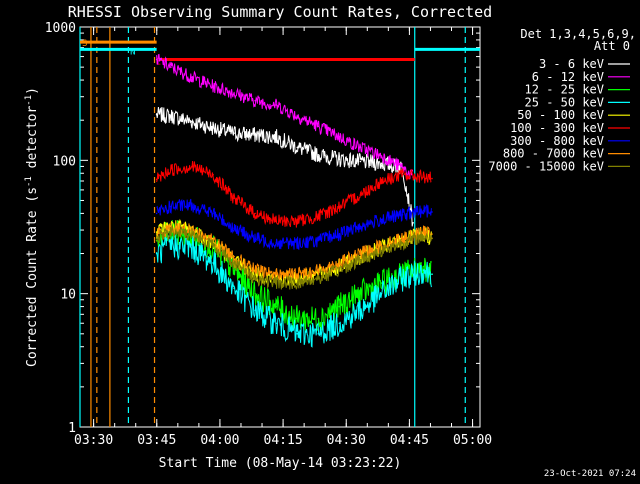  I want to click on series-line-300-800-kev, so click(294, 224).